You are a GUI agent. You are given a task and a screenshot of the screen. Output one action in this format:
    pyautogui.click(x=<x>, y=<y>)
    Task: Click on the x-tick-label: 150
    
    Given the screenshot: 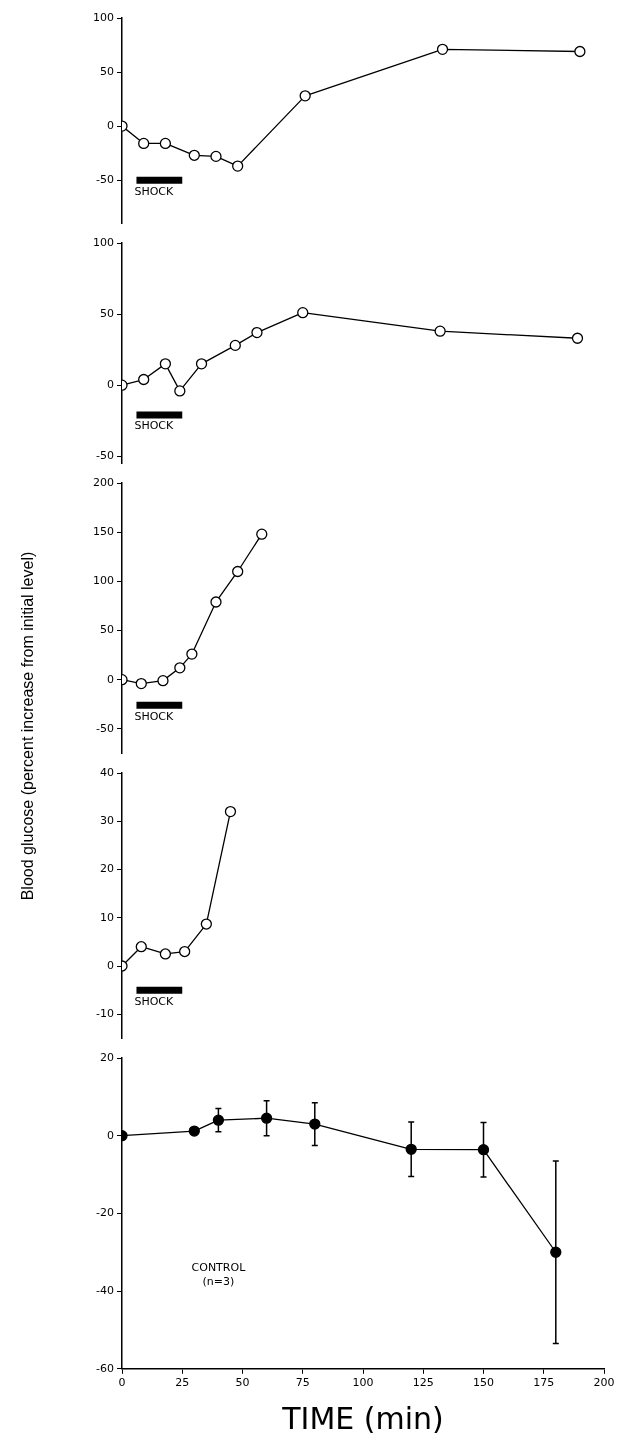 What is the action you would take?
    pyautogui.click(x=483, y=1383)
    